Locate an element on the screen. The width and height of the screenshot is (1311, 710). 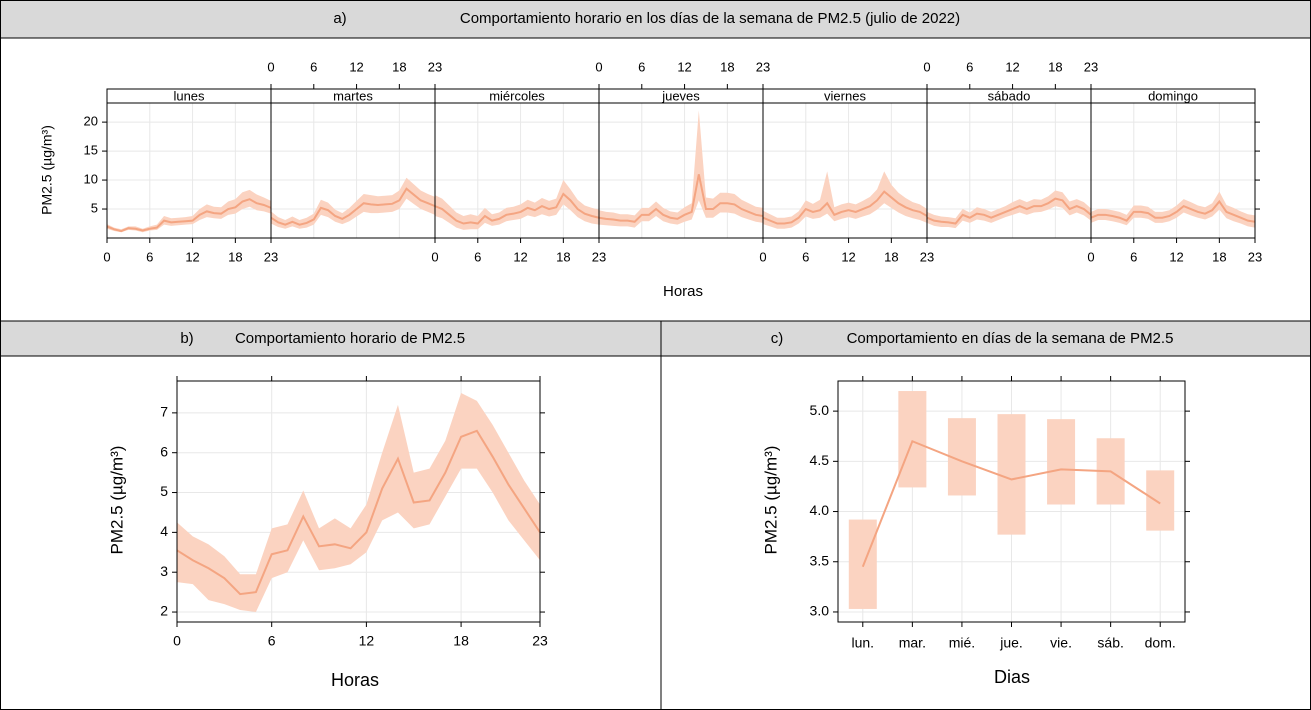
y-tick-label: 3.0 is located at coordinates (820, 611).